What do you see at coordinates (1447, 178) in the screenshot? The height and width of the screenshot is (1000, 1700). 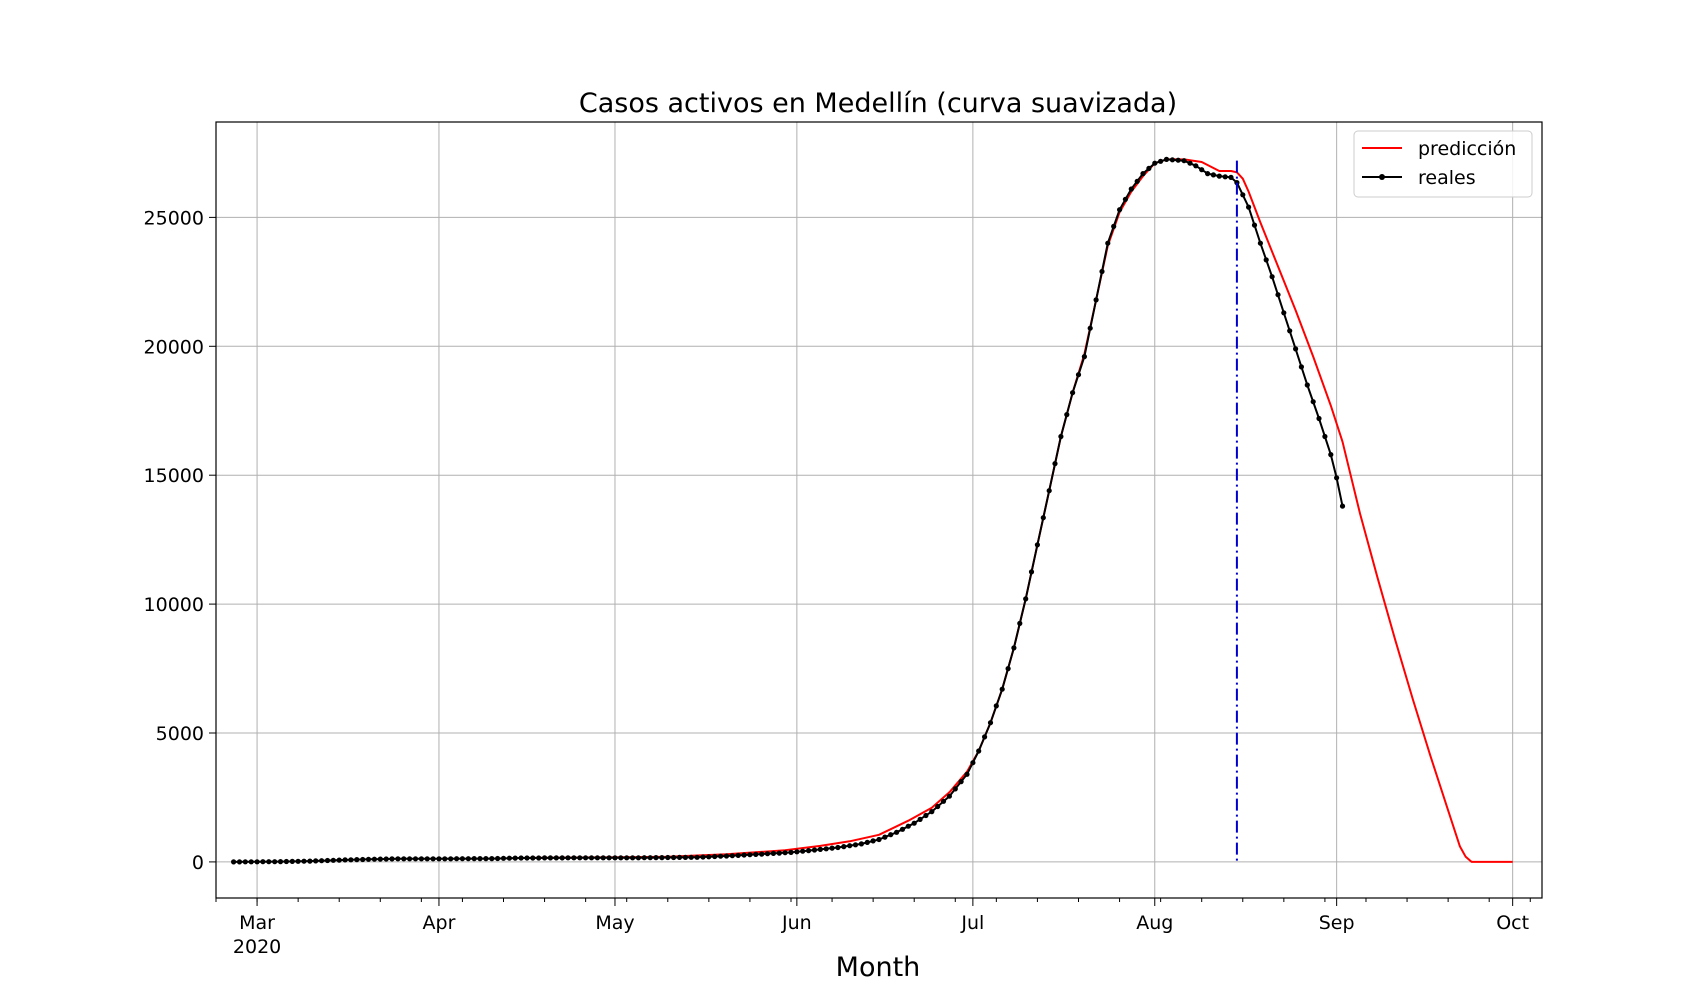 I see `legend-label-reales: reales` at bounding box center [1447, 178].